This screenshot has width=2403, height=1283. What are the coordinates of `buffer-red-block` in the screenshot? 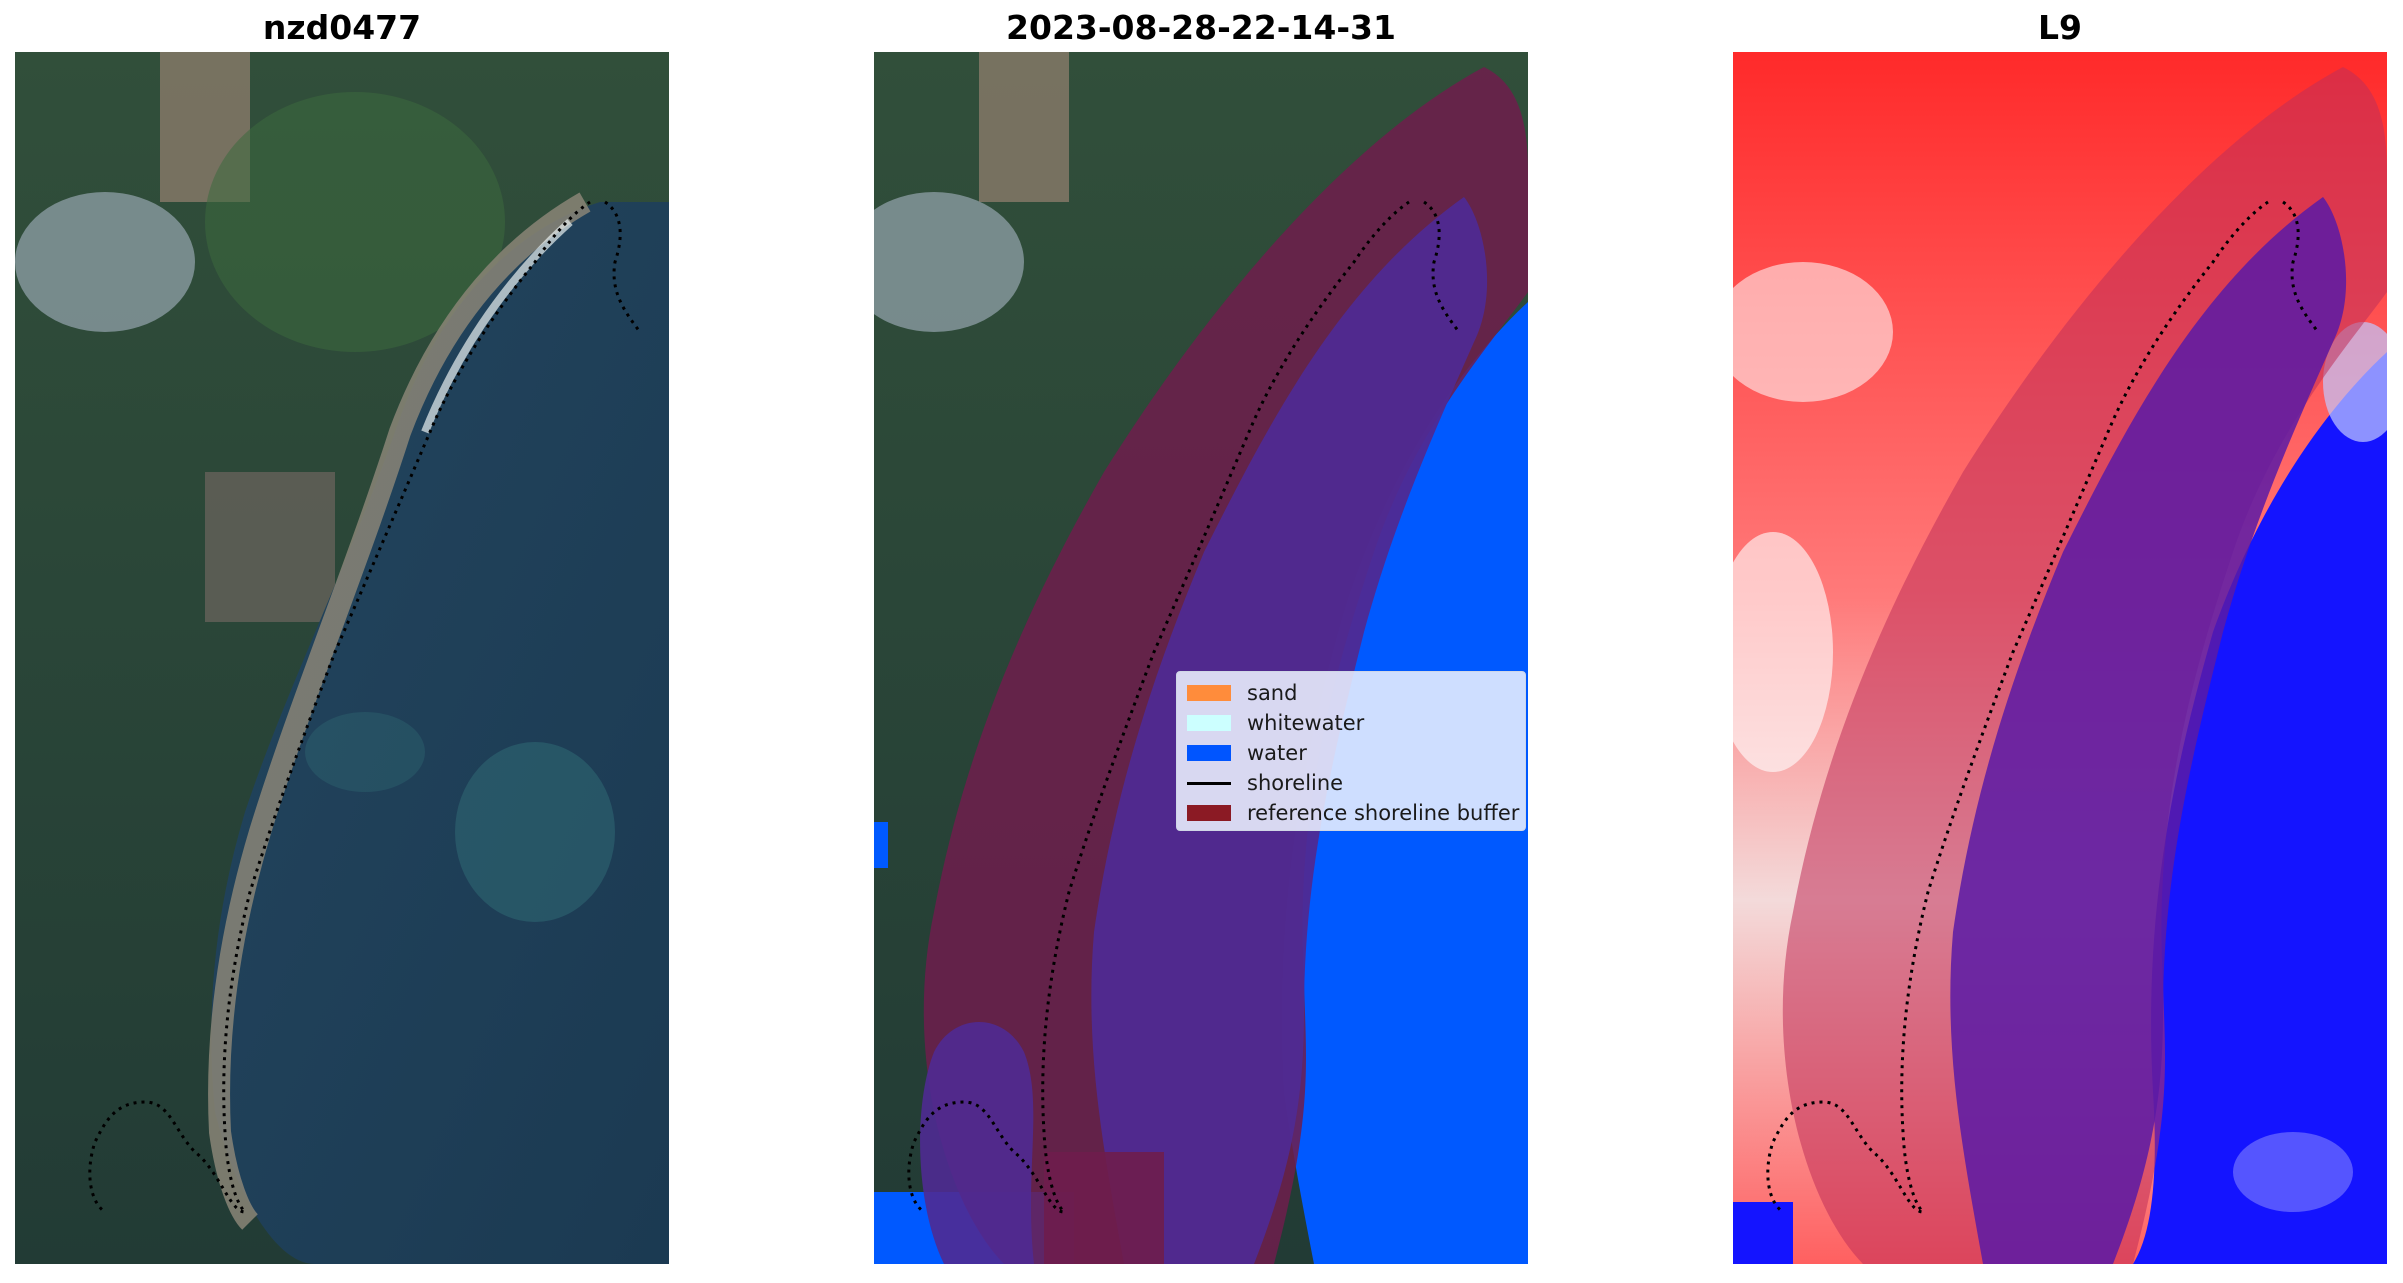 It's located at (1104, 1208).